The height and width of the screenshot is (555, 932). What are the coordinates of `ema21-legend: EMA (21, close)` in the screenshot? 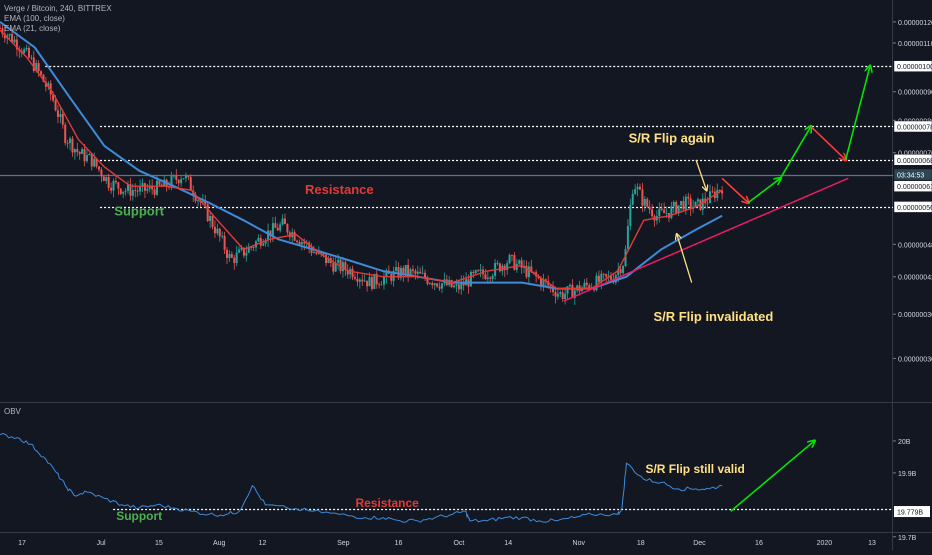 It's located at (32, 28).